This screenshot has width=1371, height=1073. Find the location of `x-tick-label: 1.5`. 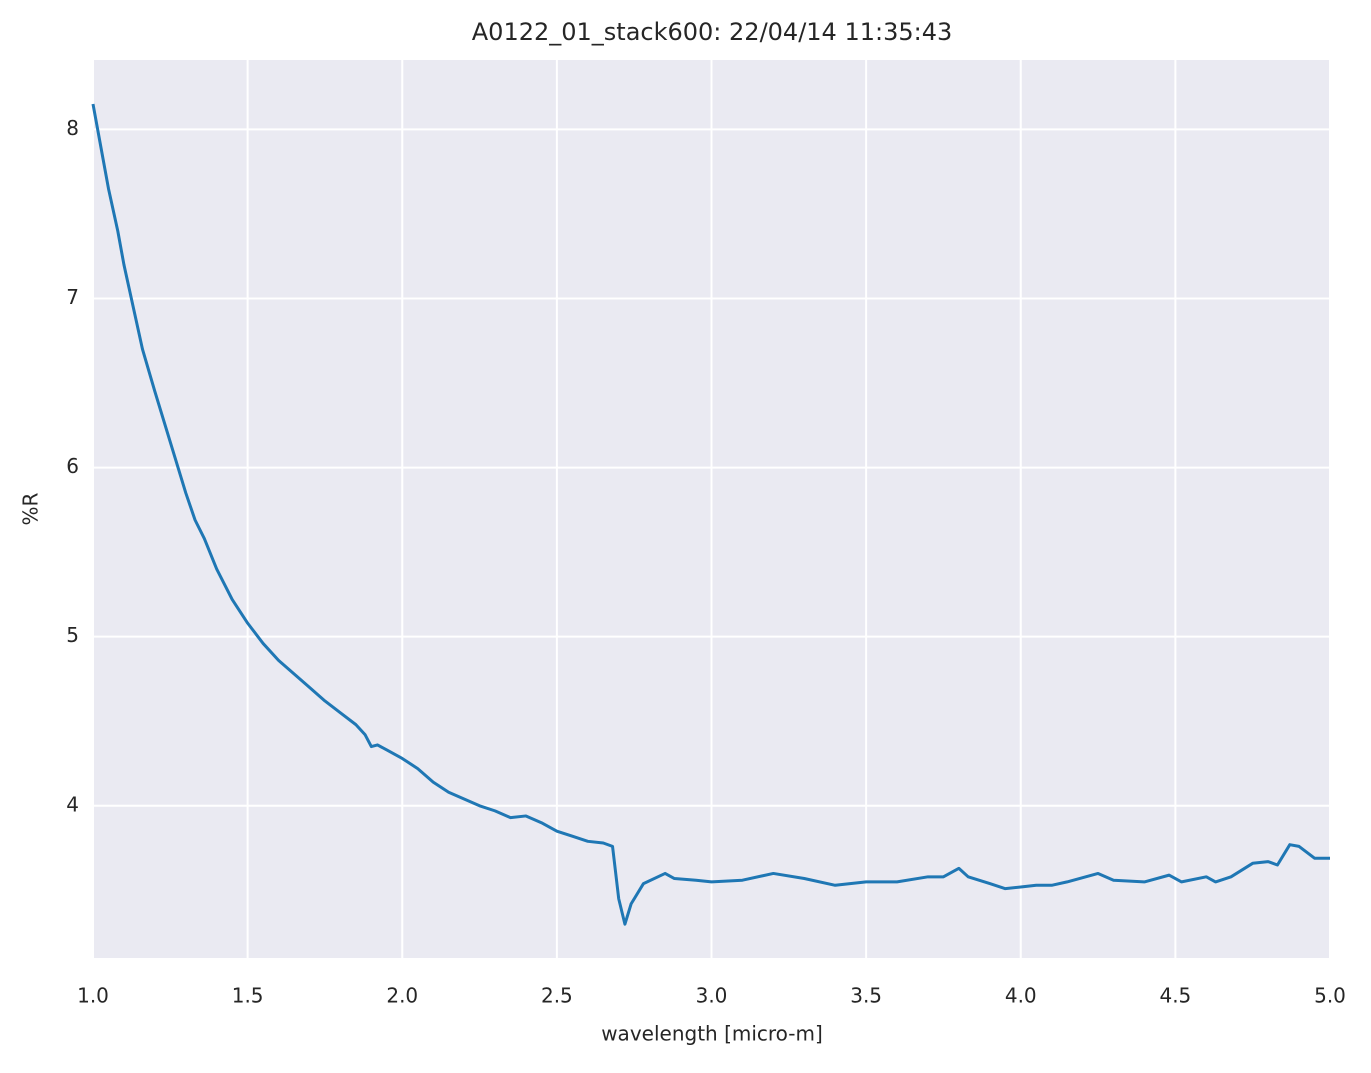

x-tick-label: 1.5 is located at coordinates (248, 996).